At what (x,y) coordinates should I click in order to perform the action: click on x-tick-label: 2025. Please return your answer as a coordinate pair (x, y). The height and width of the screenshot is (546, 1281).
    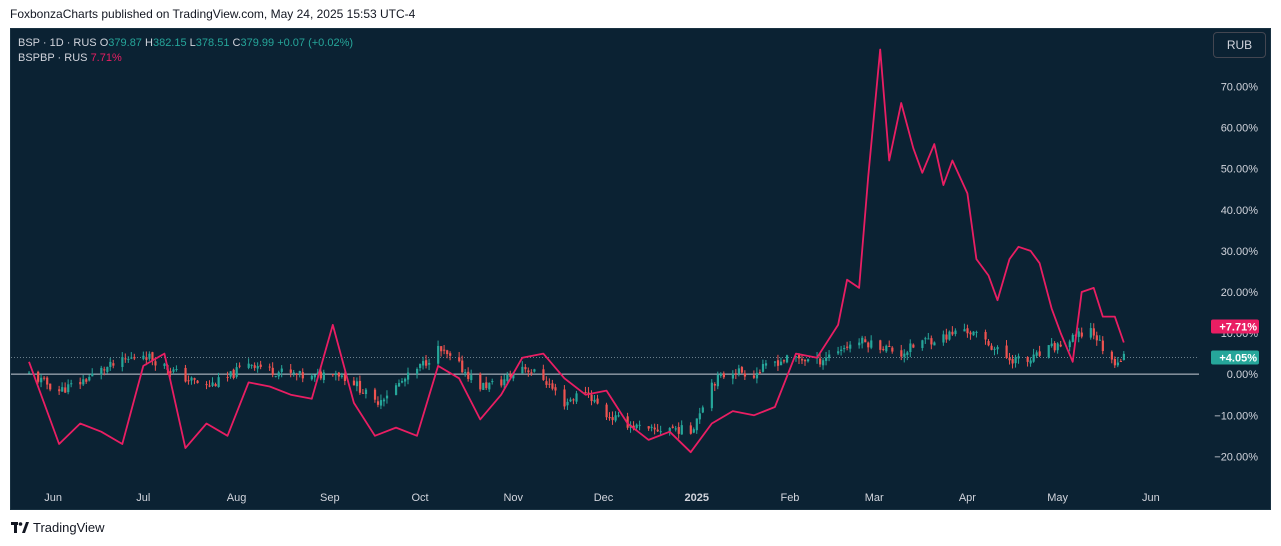
    Looking at the image, I should click on (696, 498).